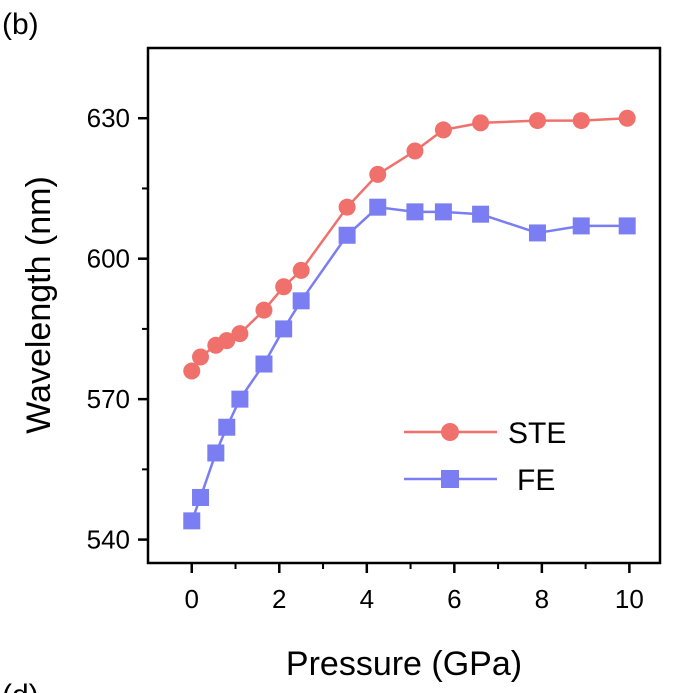 Image resolution: width=689 pixels, height=693 pixels. Describe the element at coordinates (404, 664) in the screenshot. I see `x-axis-title: Pressure (GPa)` at that location.